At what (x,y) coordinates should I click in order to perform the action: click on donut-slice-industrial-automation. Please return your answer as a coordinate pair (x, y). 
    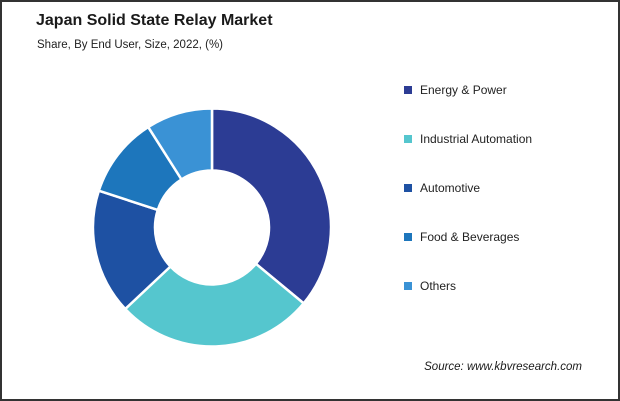
    Looking at the image, I should click on (214, 305).